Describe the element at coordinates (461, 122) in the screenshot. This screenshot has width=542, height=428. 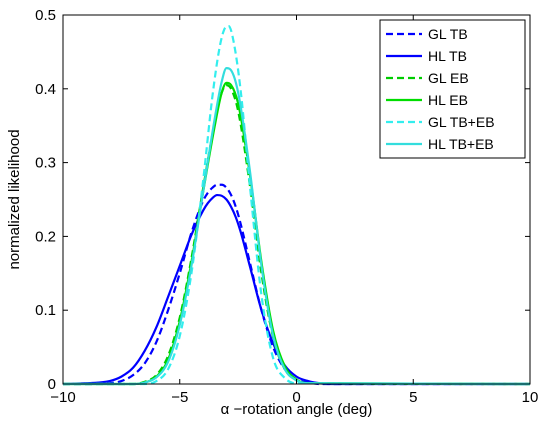
I see `legend-label: GL TB+EB` at that location.